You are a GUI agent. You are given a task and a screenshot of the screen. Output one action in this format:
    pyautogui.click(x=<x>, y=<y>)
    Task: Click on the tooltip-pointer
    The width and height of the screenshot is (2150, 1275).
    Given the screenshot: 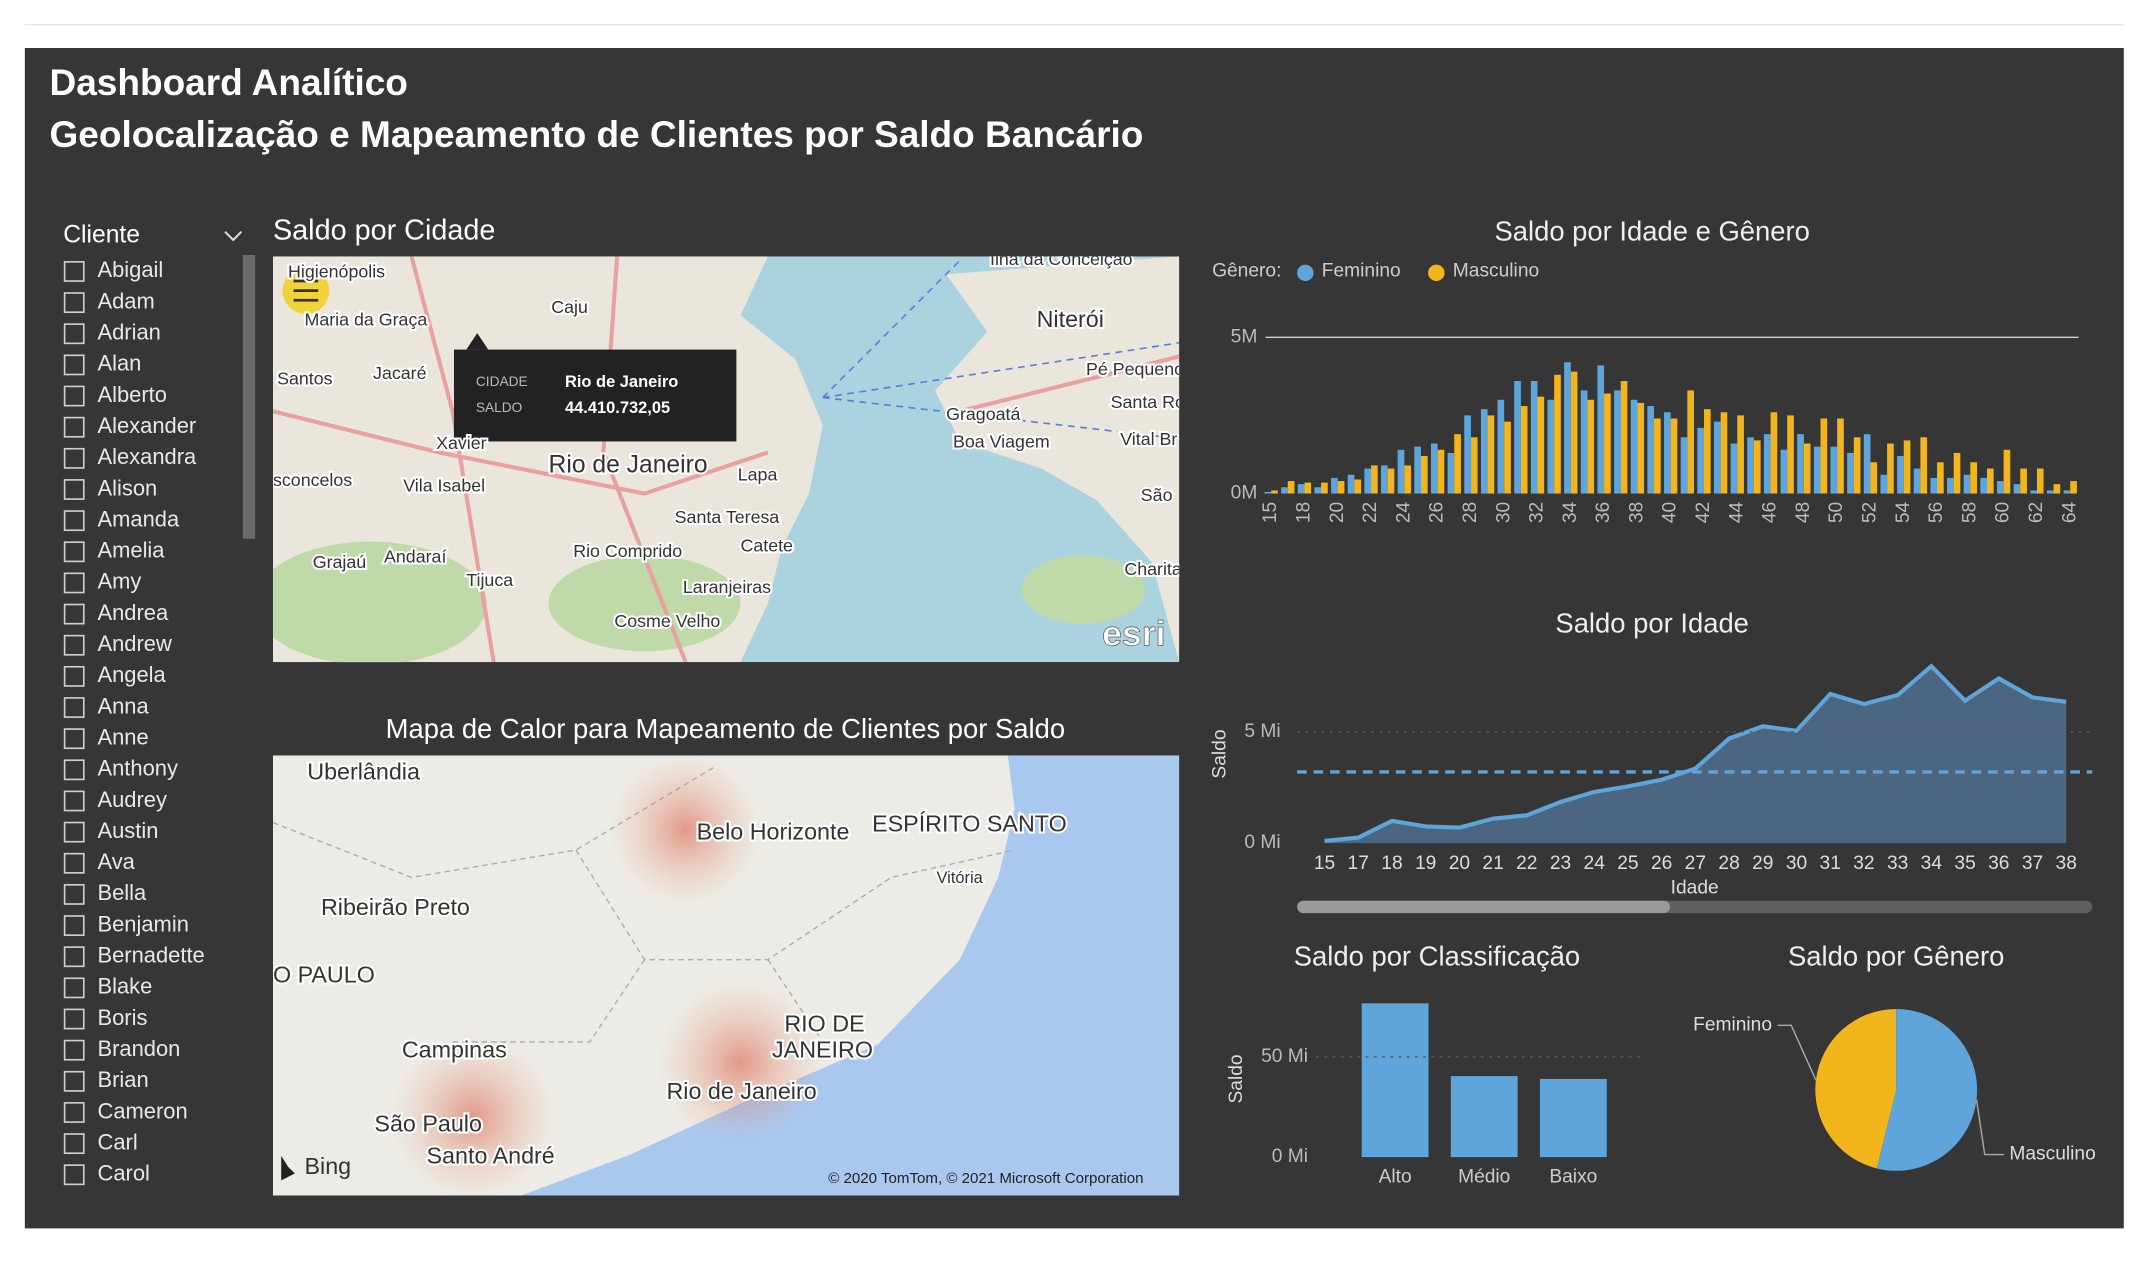 What is the action you would take?
    pyautogui.click(x=477, y=341)
    